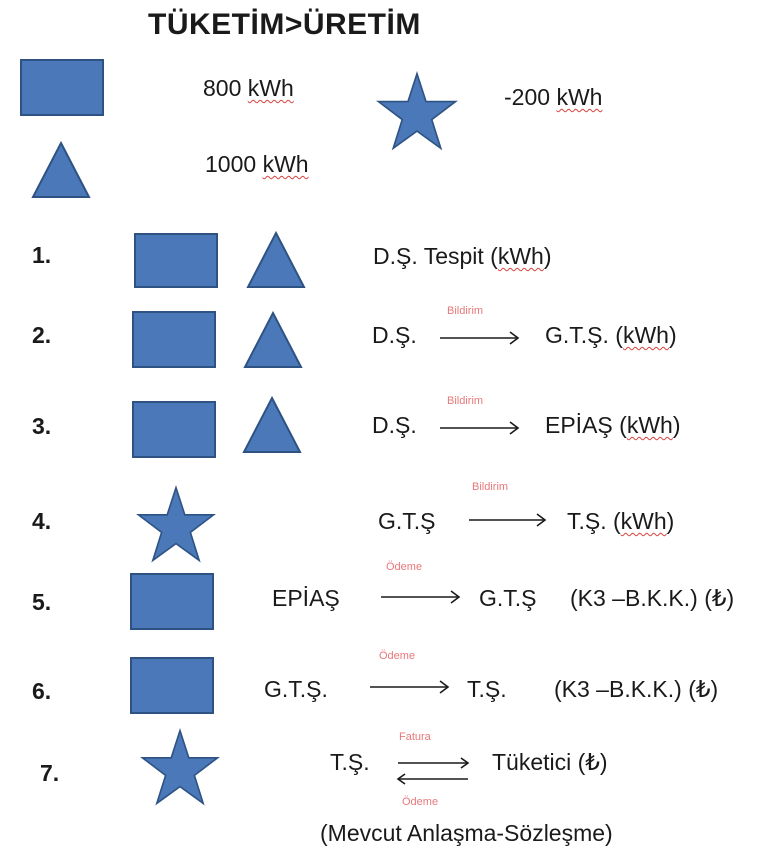 This screenshot has width=778, height=856. Describe the element at coordinates (527, 97) in the screenshot. I see `legend-star-value: -200` at that location.